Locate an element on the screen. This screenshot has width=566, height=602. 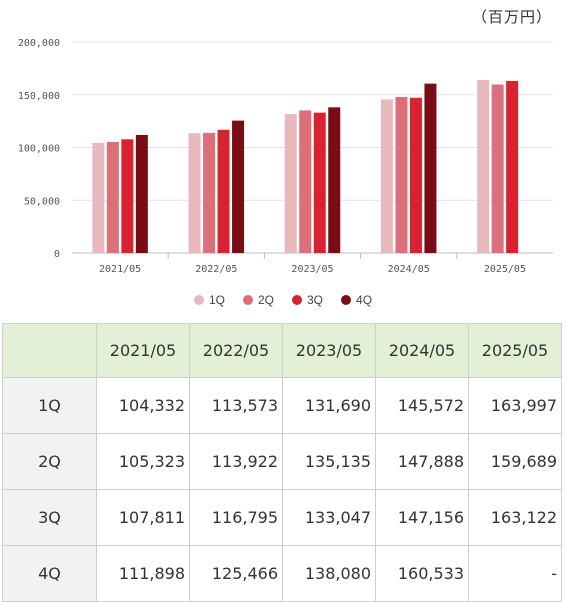
table-cell: 135,135 is located at coordinates (329, 461).